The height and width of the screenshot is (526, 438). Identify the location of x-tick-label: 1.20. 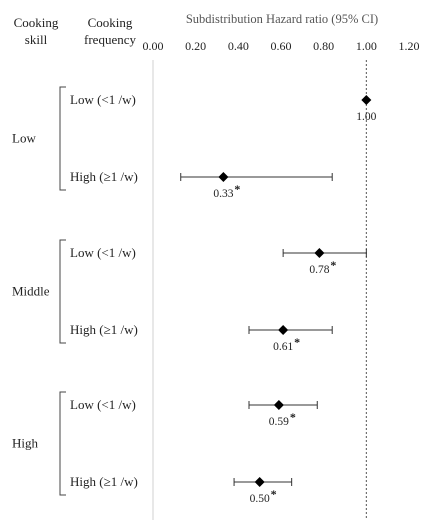
(409, 46).